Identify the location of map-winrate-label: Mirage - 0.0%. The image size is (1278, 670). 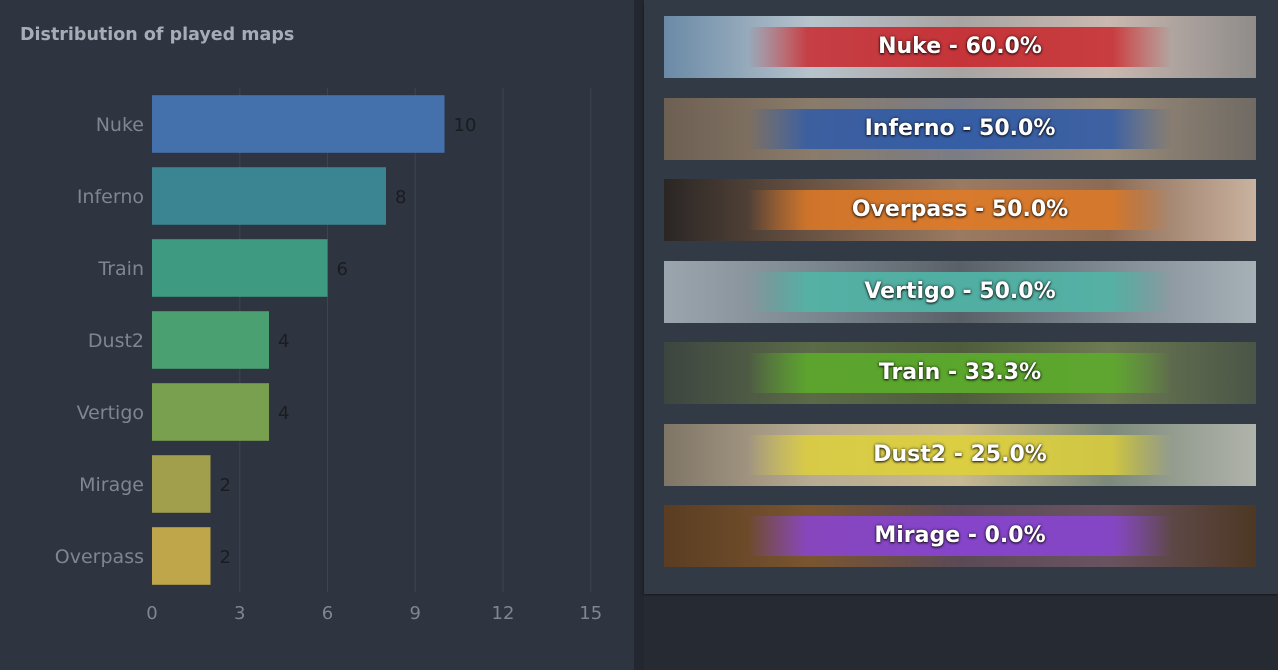
(960, 535).